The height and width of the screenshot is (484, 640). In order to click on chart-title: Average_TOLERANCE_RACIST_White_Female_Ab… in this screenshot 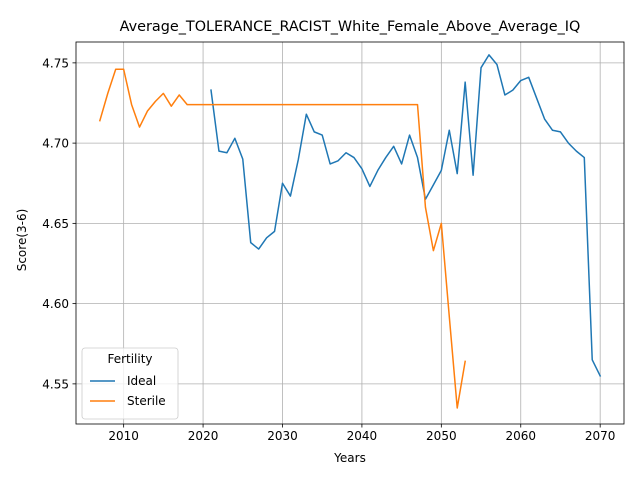, I will do `click(350, 27)`.